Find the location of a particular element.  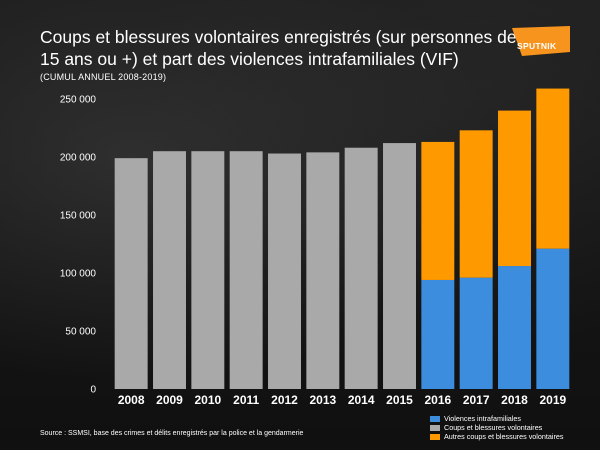

x-tick-label: 2019 is located at coordinates (552, 400).